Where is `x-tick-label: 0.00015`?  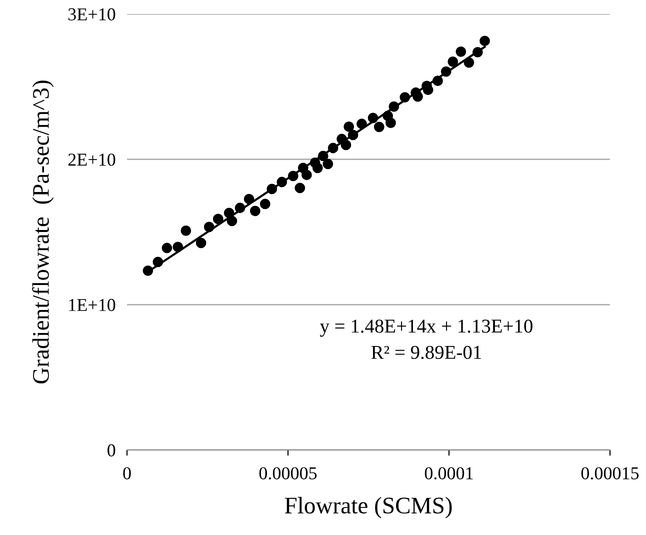
x-tick-label: 0.00015 is located at coordinates (610, 473).